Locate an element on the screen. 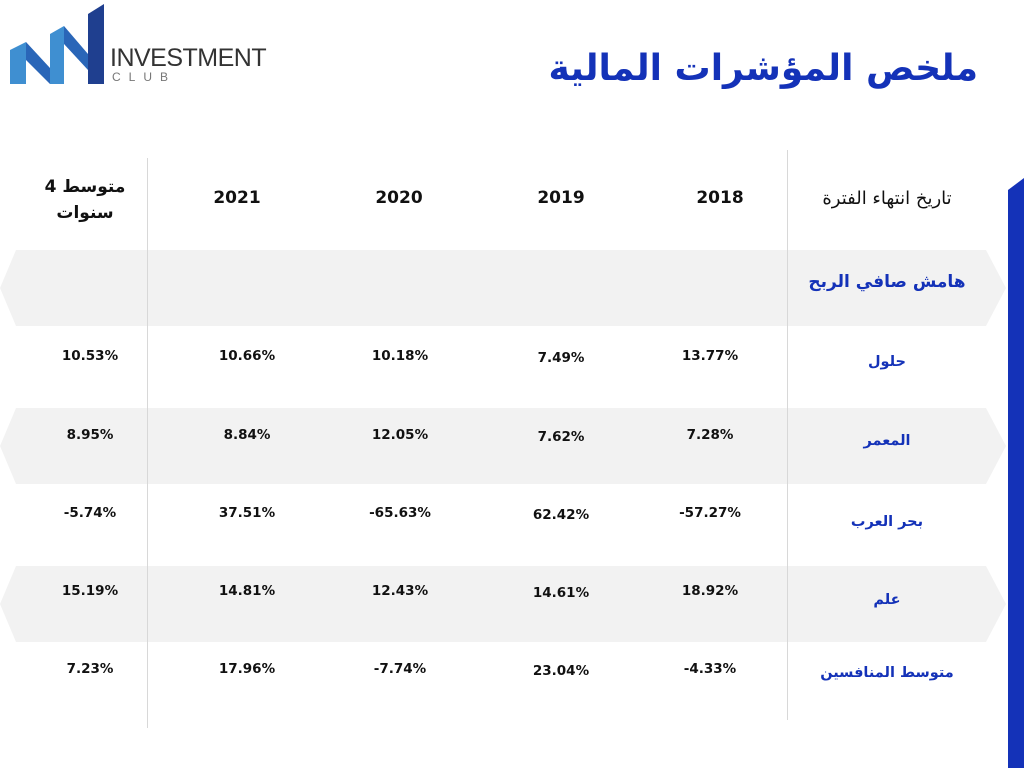 Image resolution: width=1024 pixels, height=768 pixels. logo-subtitle: CLUB is located at coordinates (144, 77).